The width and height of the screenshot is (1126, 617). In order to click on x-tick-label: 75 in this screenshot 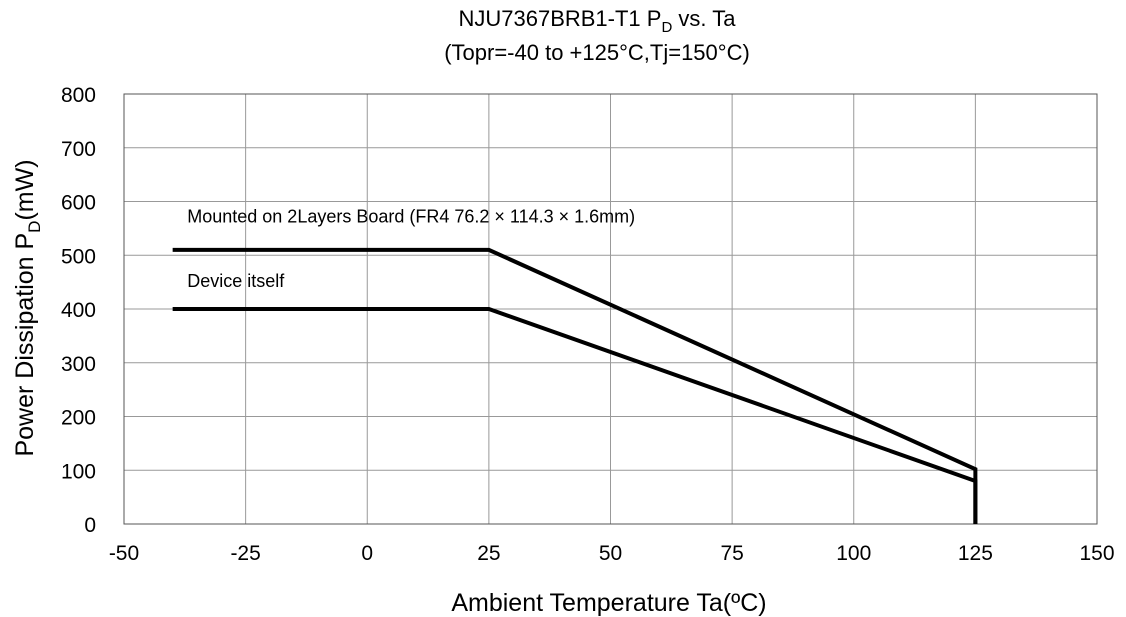, I will do `click(731, 553)`.